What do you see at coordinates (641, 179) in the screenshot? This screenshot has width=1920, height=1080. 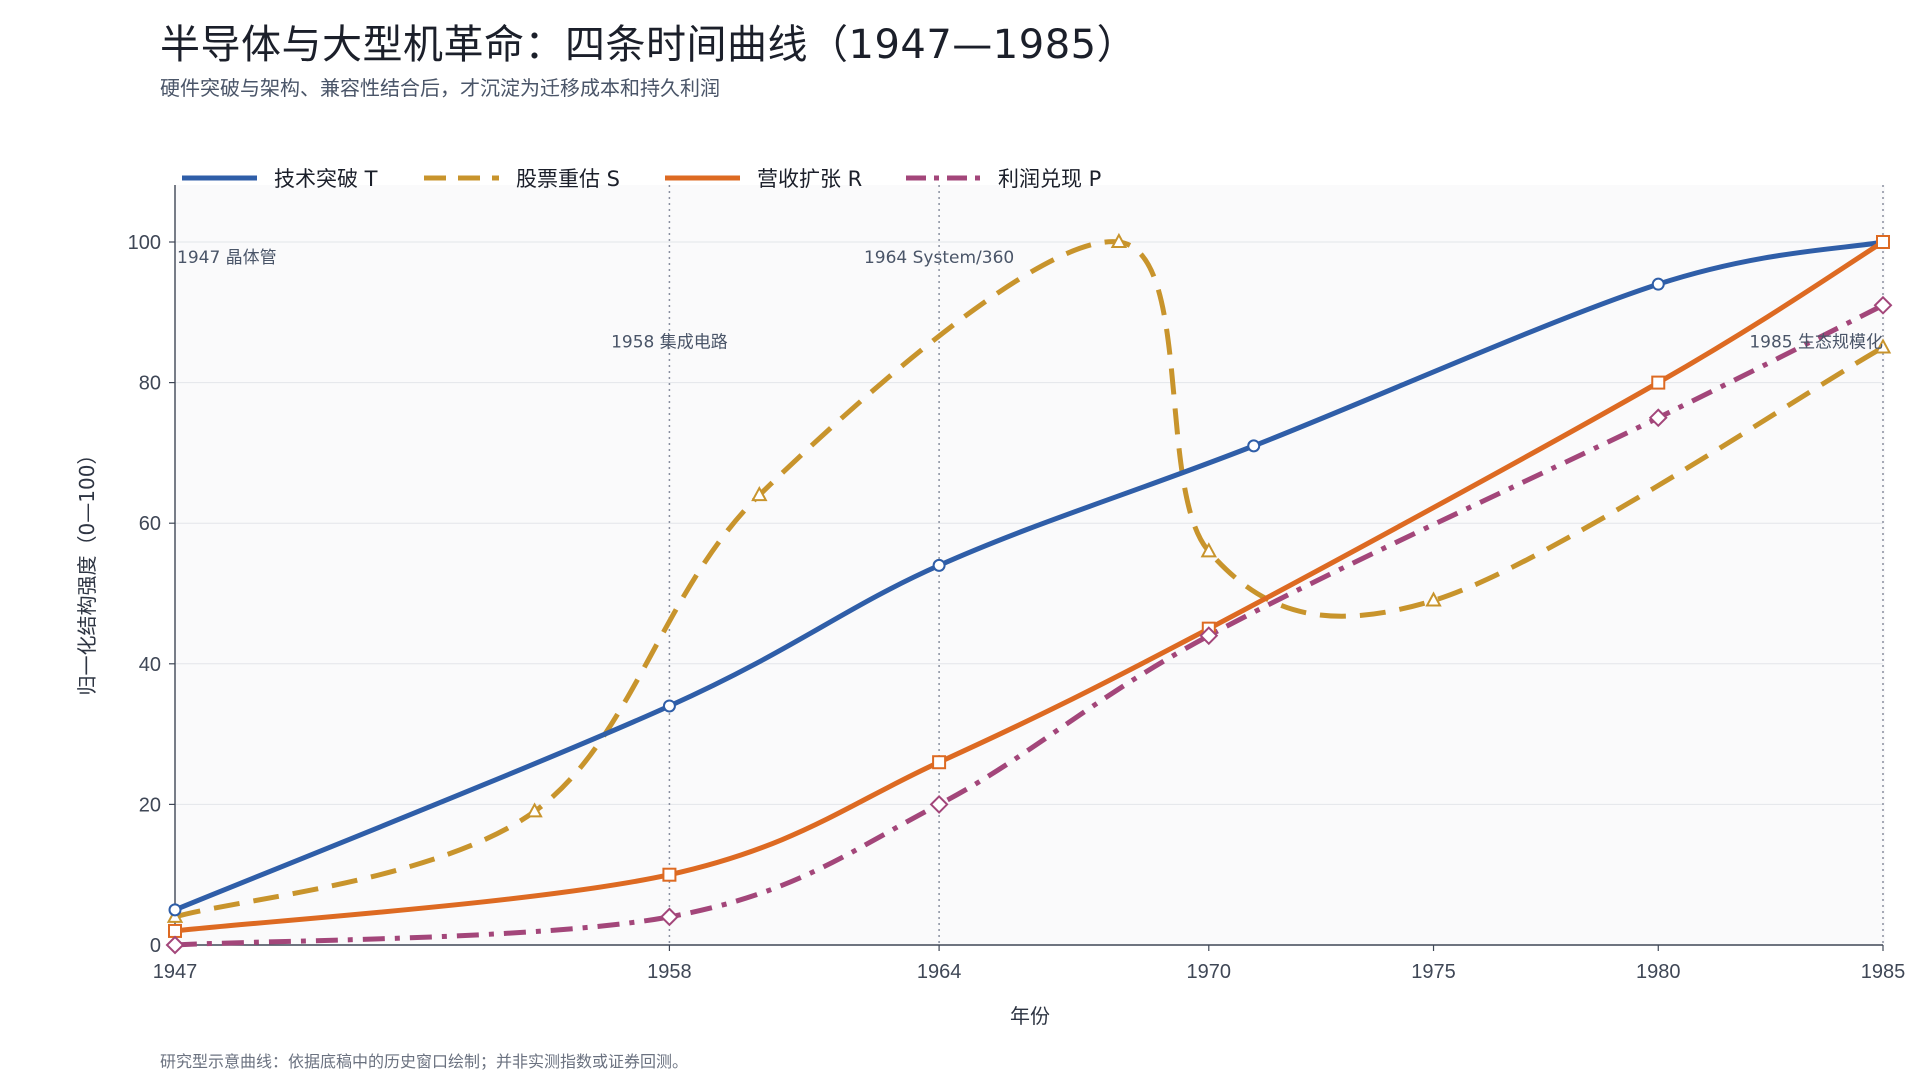 I see `legend: 技术突破 T 股票重估 S 营收扩张 R 利润兑现 P` at bounding box center [641, 179].